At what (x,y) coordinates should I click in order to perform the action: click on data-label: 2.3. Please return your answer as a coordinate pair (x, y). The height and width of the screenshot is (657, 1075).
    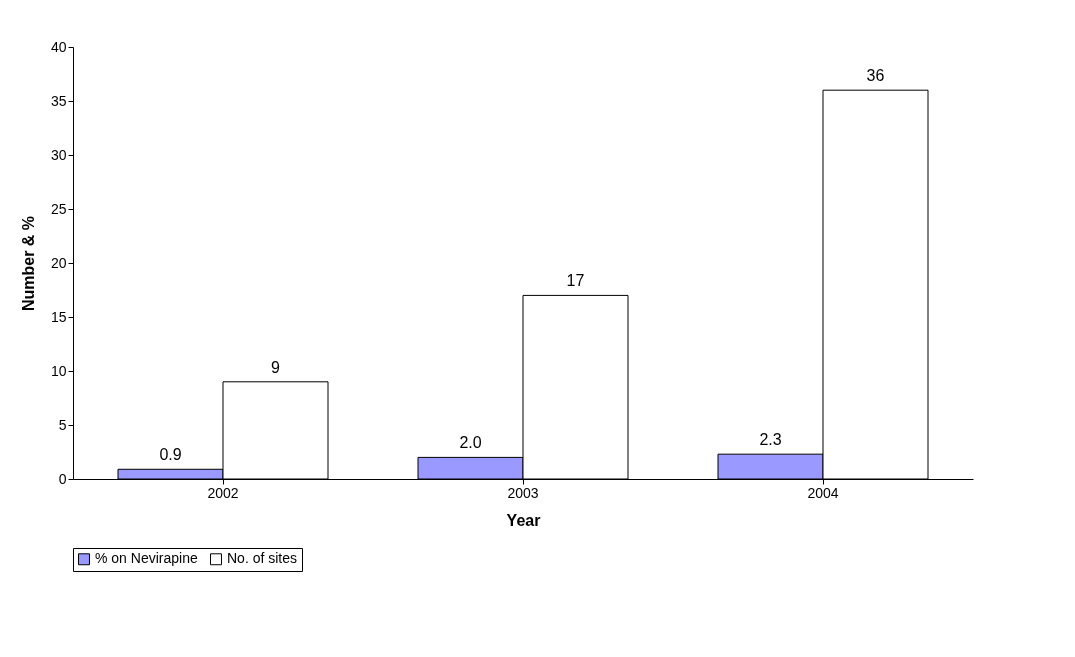
    Looking at the image, I should click on (770, 440).